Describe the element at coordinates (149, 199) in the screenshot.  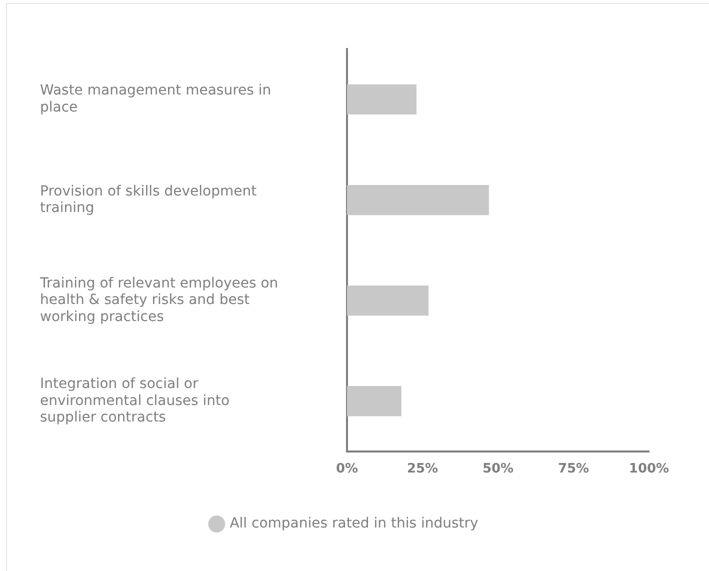
I see `y-tick-label: Provision of skills development training` at that location.